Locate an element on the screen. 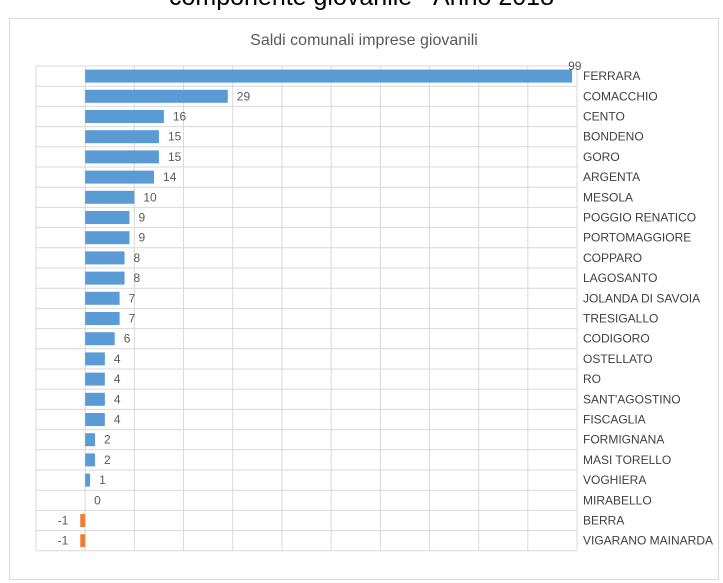 This screenshot has height=583, width=723. category-label: BERRA is located at coordinates (603, 521).